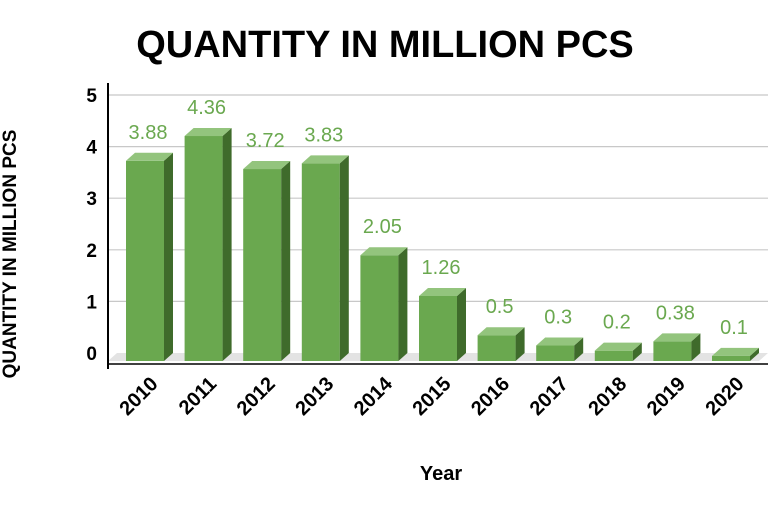  I want to click on data-label: 3.83, so click(323, 135).